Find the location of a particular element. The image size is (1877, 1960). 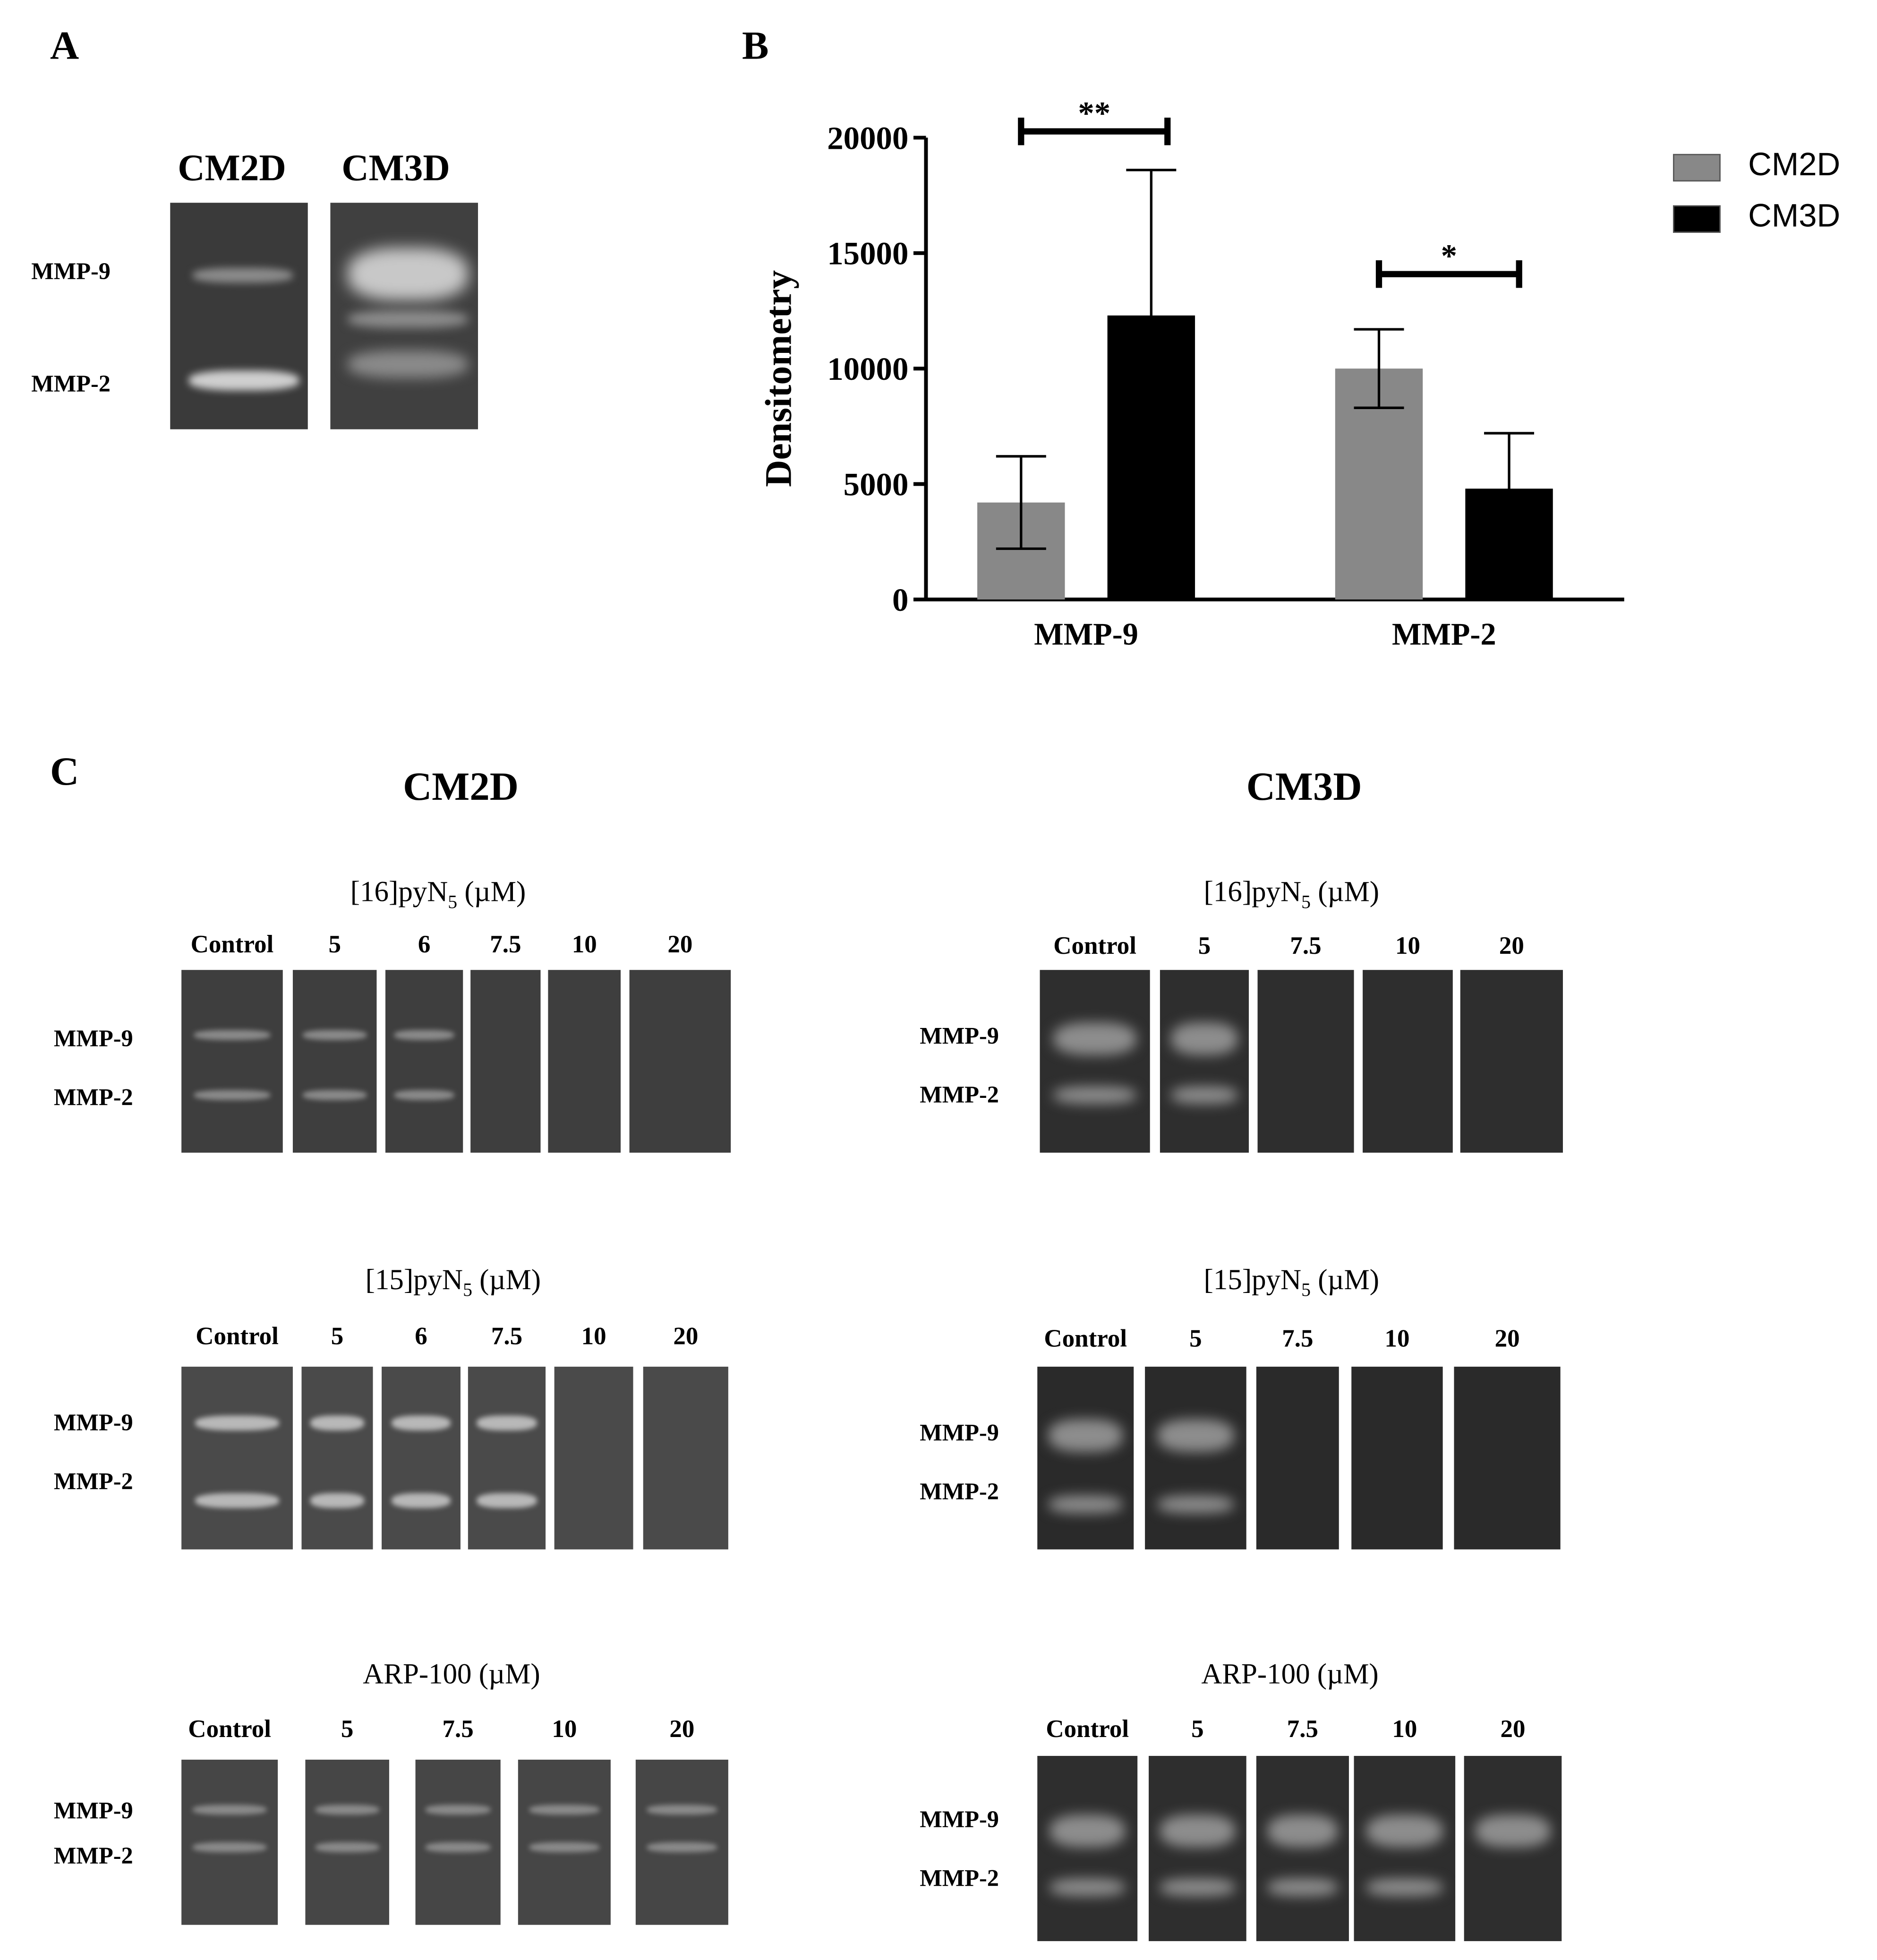

compound-name: [16]pyN is located at coordinates (1253, 891).